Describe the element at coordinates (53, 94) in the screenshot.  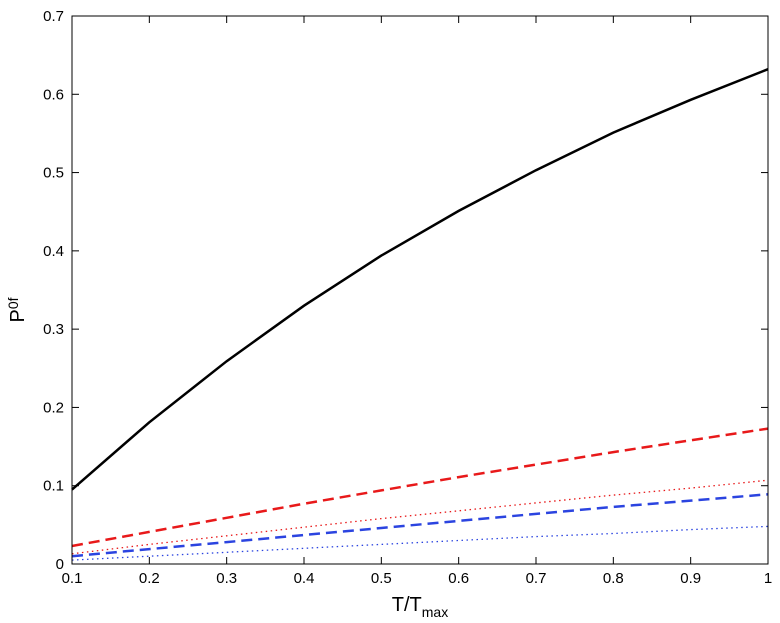
I see `y-tick-label: 0.6` at that location.